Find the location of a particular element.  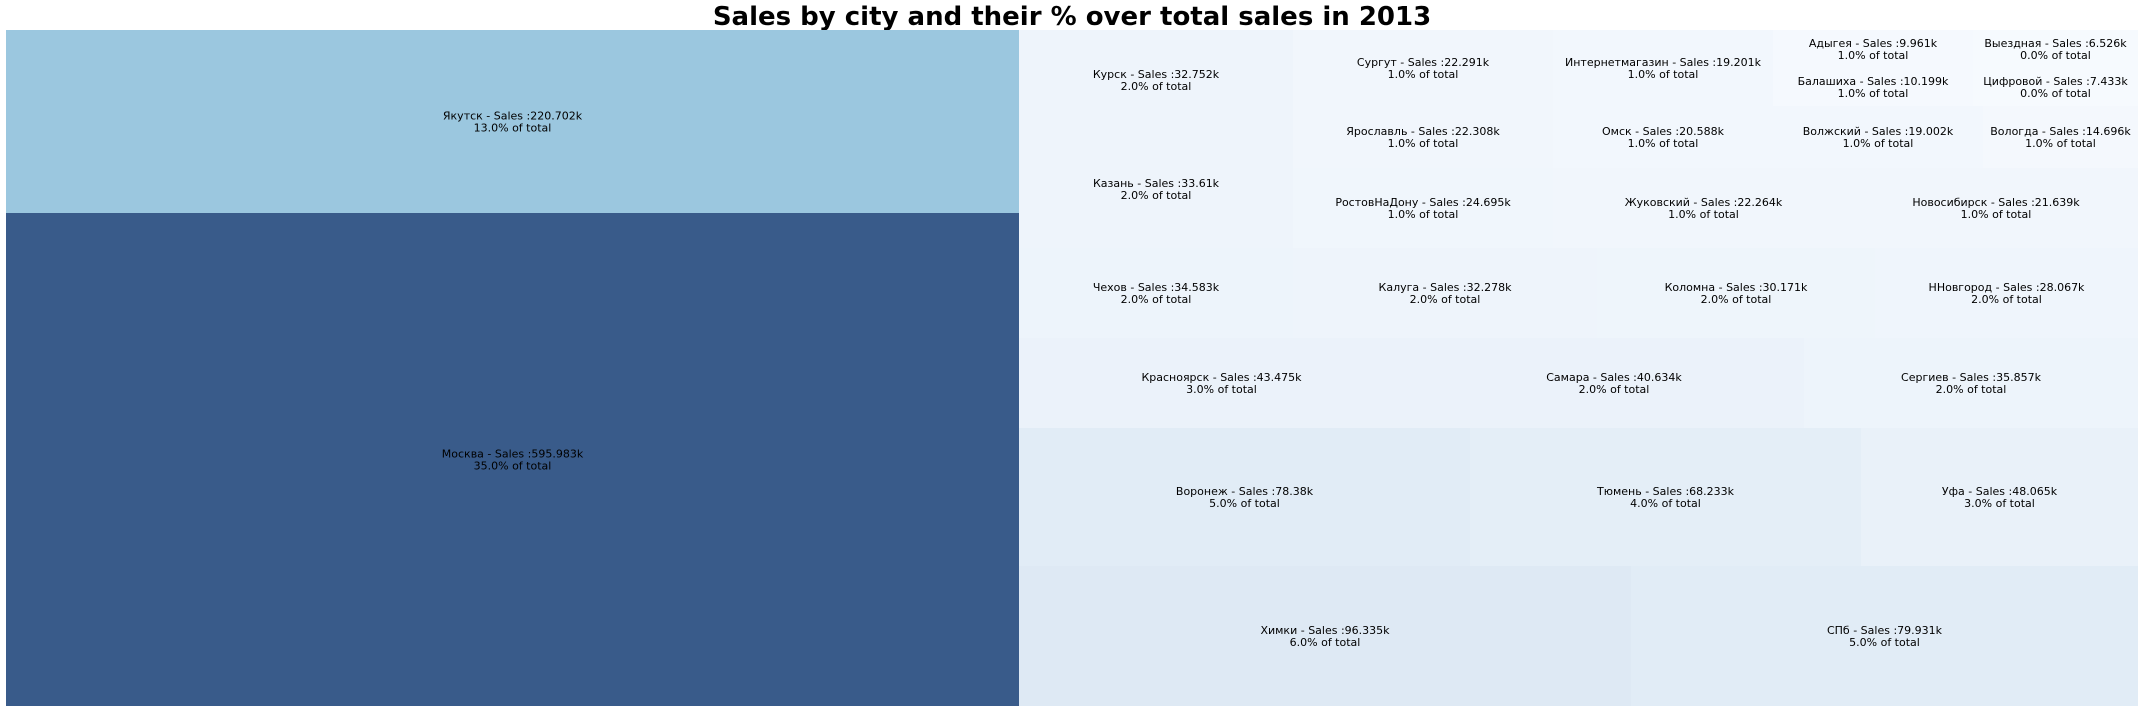

tile-label: Химки - Sales :96.335k is located at coordinates (1325, 630).